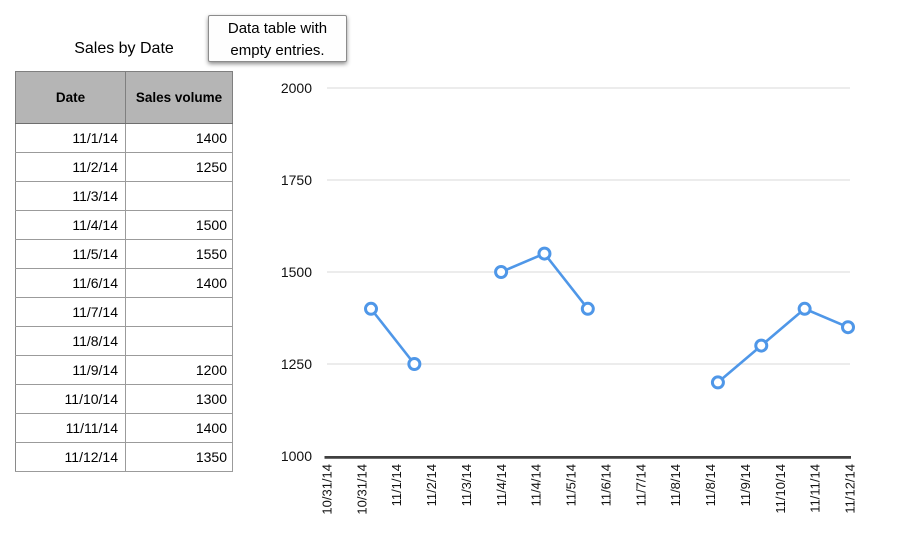 This screenshot has width=900, height=551. Describe the element at coordinates (466, 485) in the screenshot. I see `x-tick-label: 11/3/14` at that location.